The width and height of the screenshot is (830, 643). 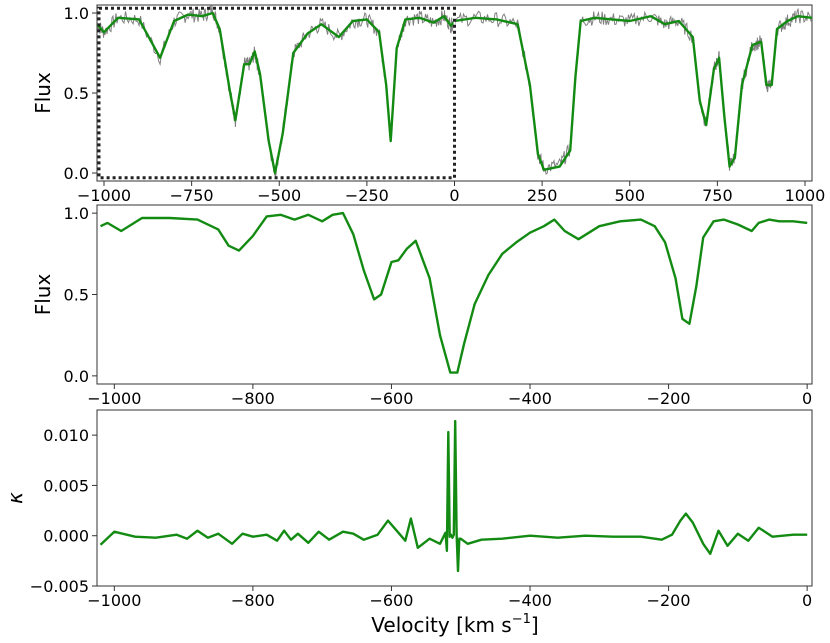 I want to click on y-tick-label: 0.010, so click(x=66, y=435).